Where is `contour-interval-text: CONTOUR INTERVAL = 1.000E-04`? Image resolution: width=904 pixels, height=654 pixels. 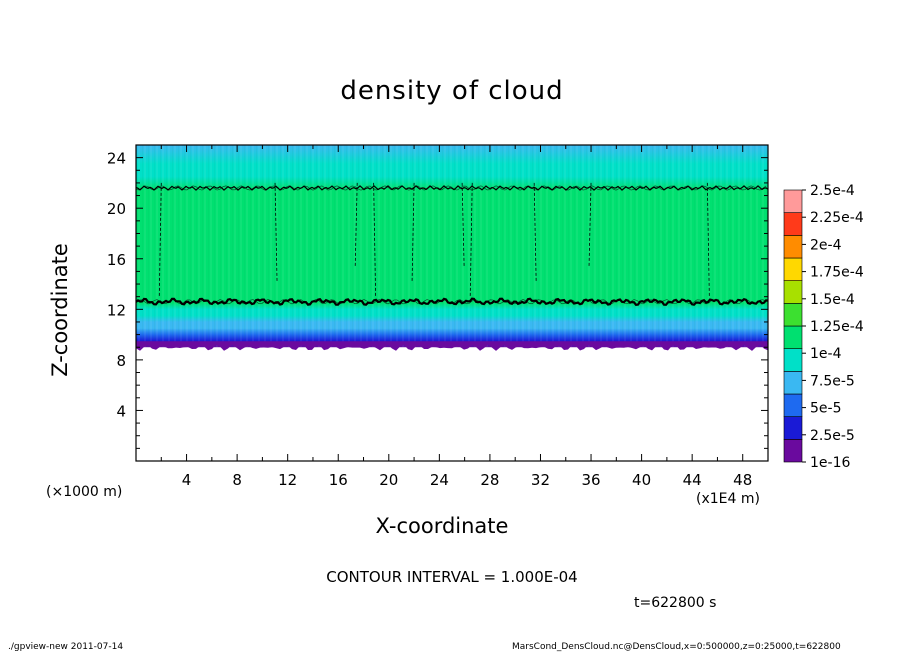
contour-interval-text: CONTOUR INTERVAL = 1.000E-04 is located at coordinates (452, 577).